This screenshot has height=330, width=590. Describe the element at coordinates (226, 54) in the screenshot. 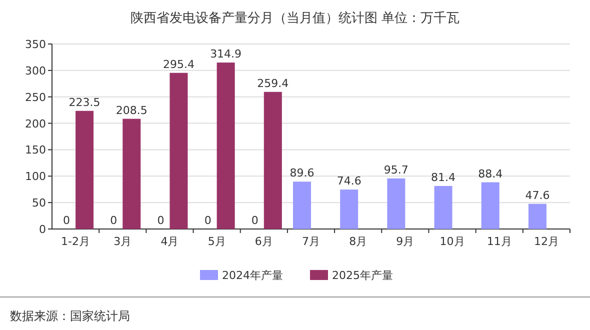

I see `data-label: 314.9` at that location.